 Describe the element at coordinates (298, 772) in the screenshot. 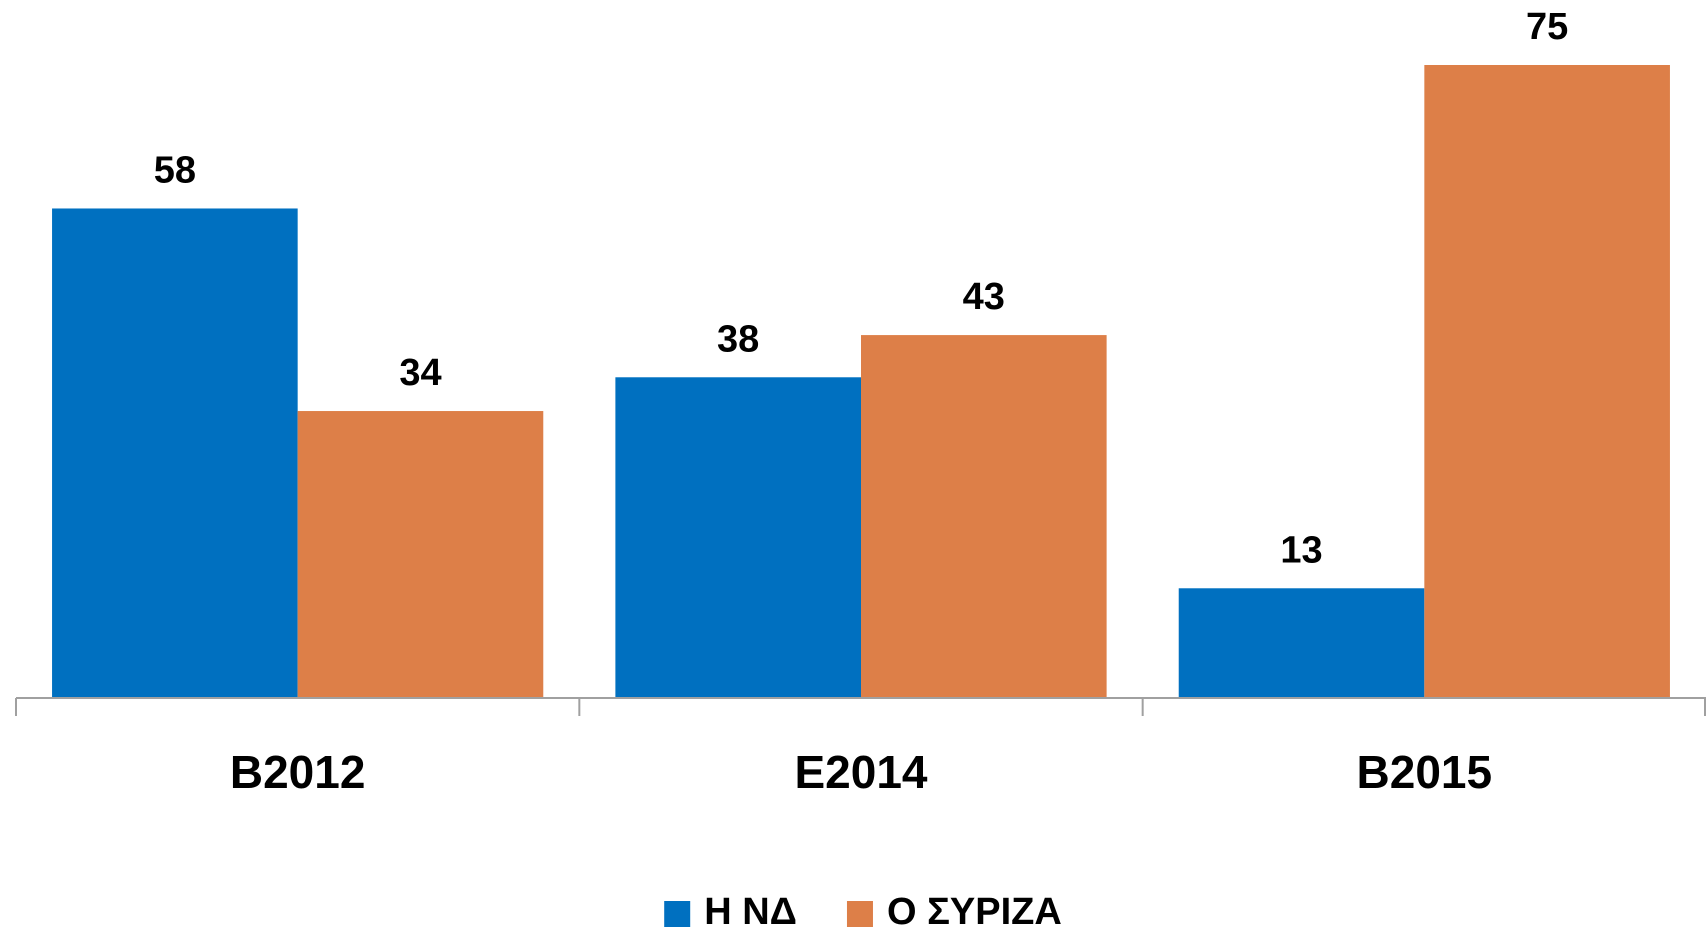

I see `x-tick-label: B2012` at that location.